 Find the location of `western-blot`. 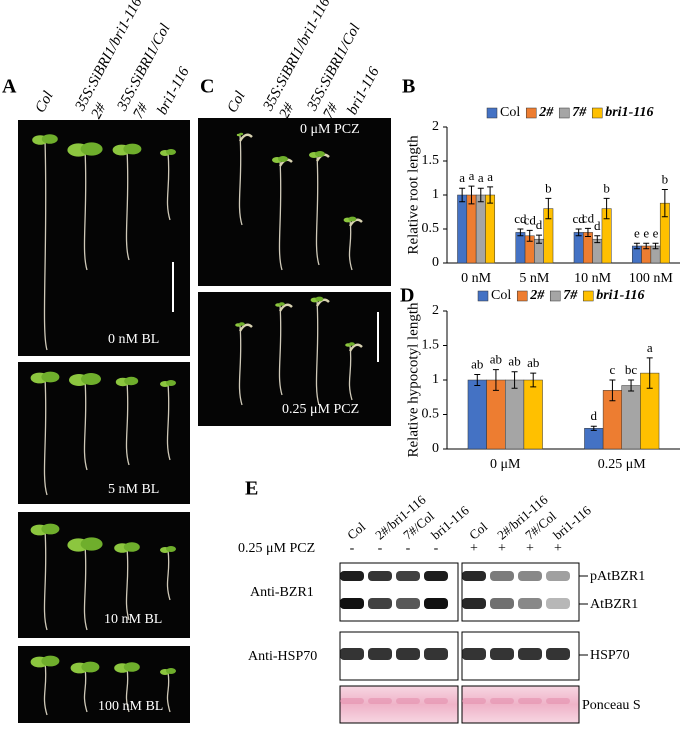

western-blot is located at coordinates (463, 643).